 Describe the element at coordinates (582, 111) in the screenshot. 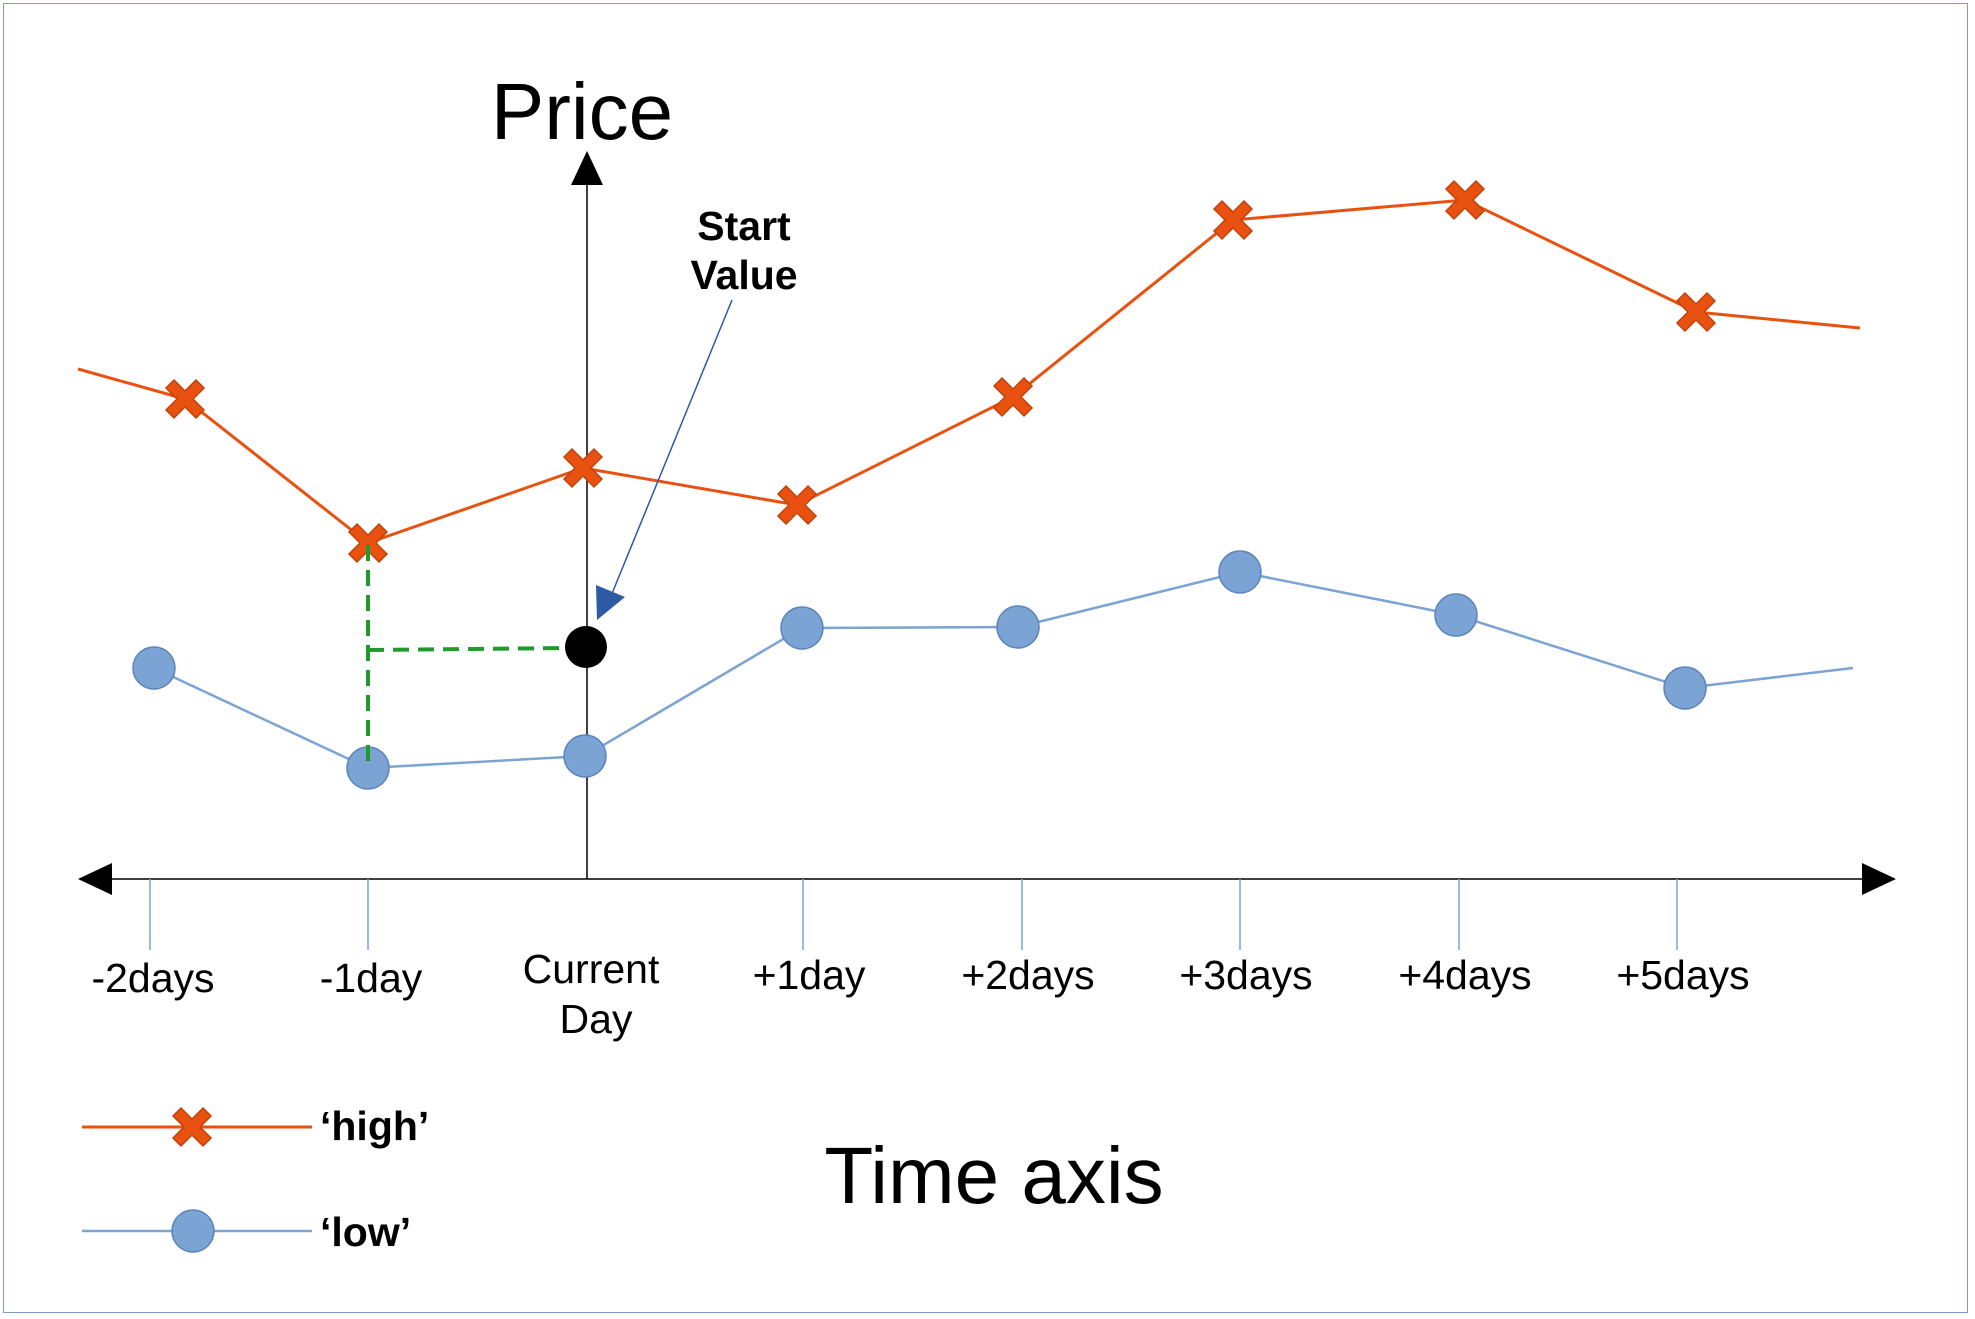

I see `y-axis-title: Price` at that location.